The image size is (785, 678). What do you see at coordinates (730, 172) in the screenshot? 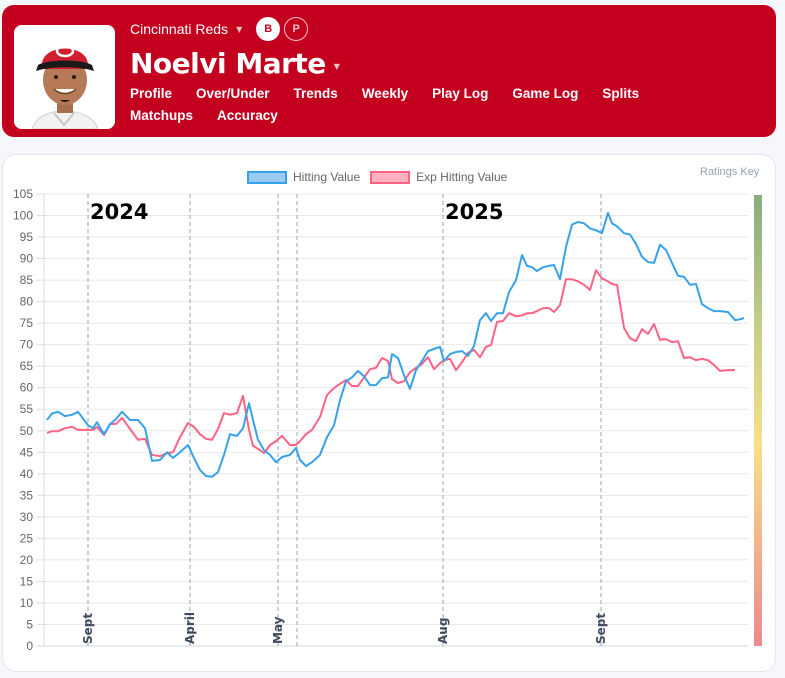
I see `ratings-key-label: Ratings Key` at bounding box center [730, 172].